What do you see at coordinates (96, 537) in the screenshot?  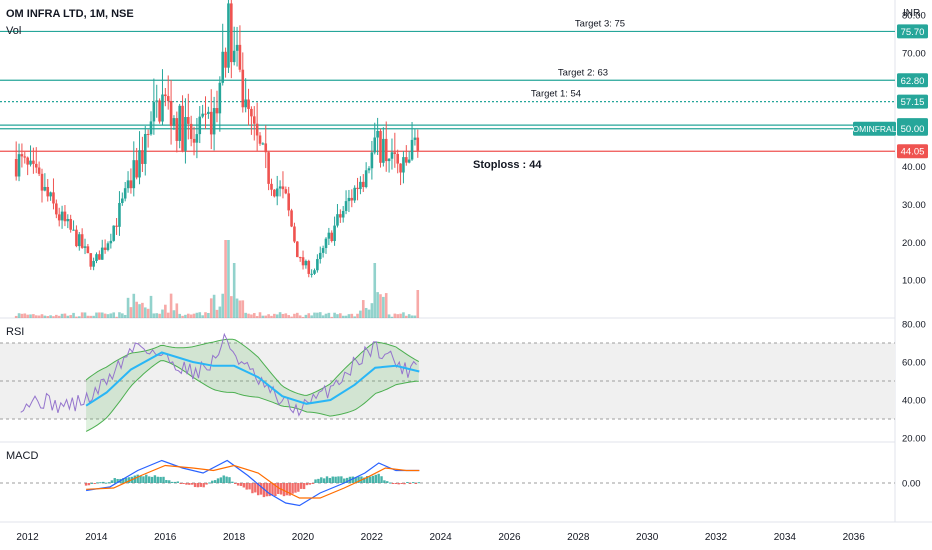 I see `time-tick-label: 2014` at bounding box center [96, 537].